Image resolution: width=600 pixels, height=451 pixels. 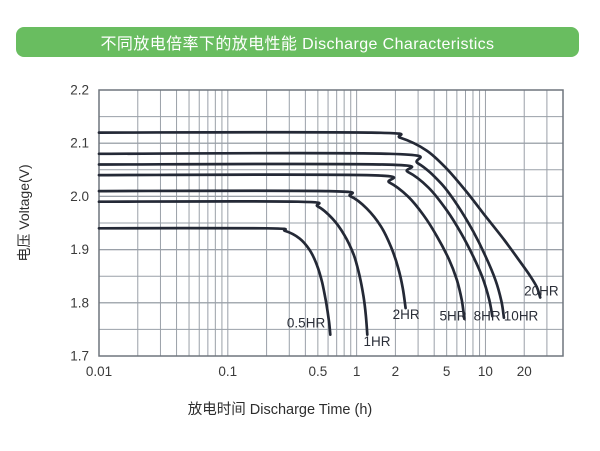 I want to click on curve-label-10HR: 10HR, so click(x=521, y=316).